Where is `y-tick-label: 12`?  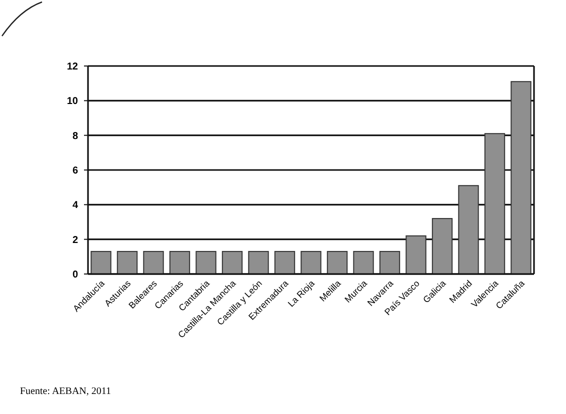
y-tick-label: 12 is located at coordinates (72, 67).